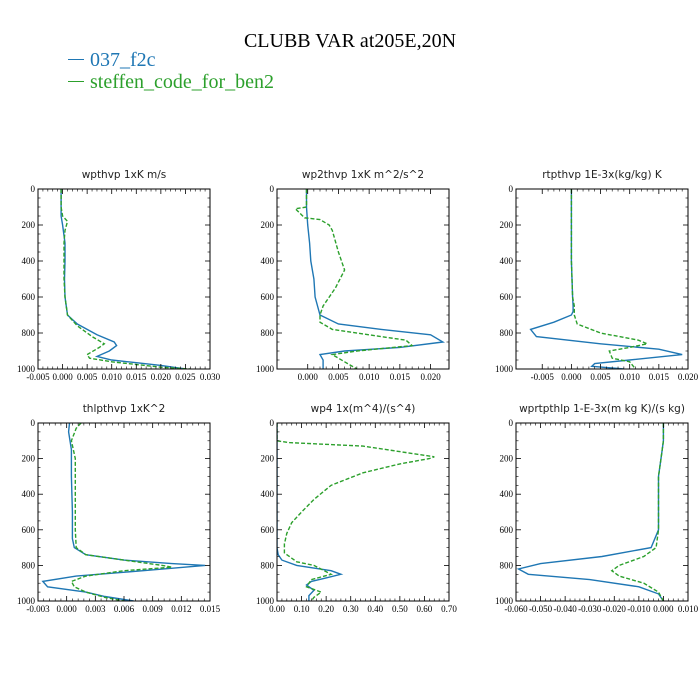  I want to click on figure-title: CLUBB VAR at205E,20N, so click(350, 41).